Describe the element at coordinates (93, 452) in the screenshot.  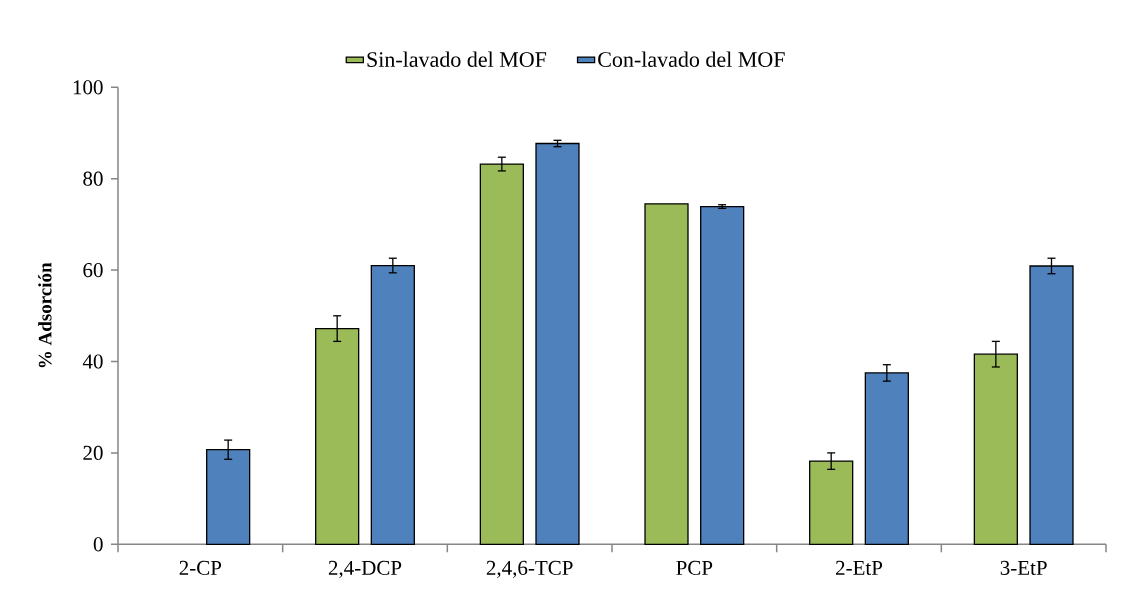
I see `y-tick-label: 20` at that location.